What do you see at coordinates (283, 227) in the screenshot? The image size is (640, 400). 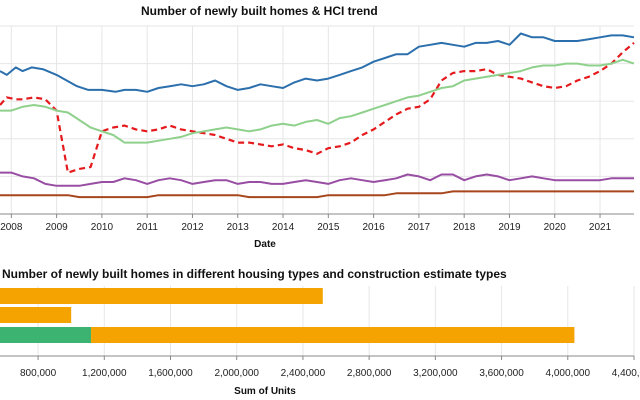 I see `x-tick-label: 2014` at bounding box center [283, 227].